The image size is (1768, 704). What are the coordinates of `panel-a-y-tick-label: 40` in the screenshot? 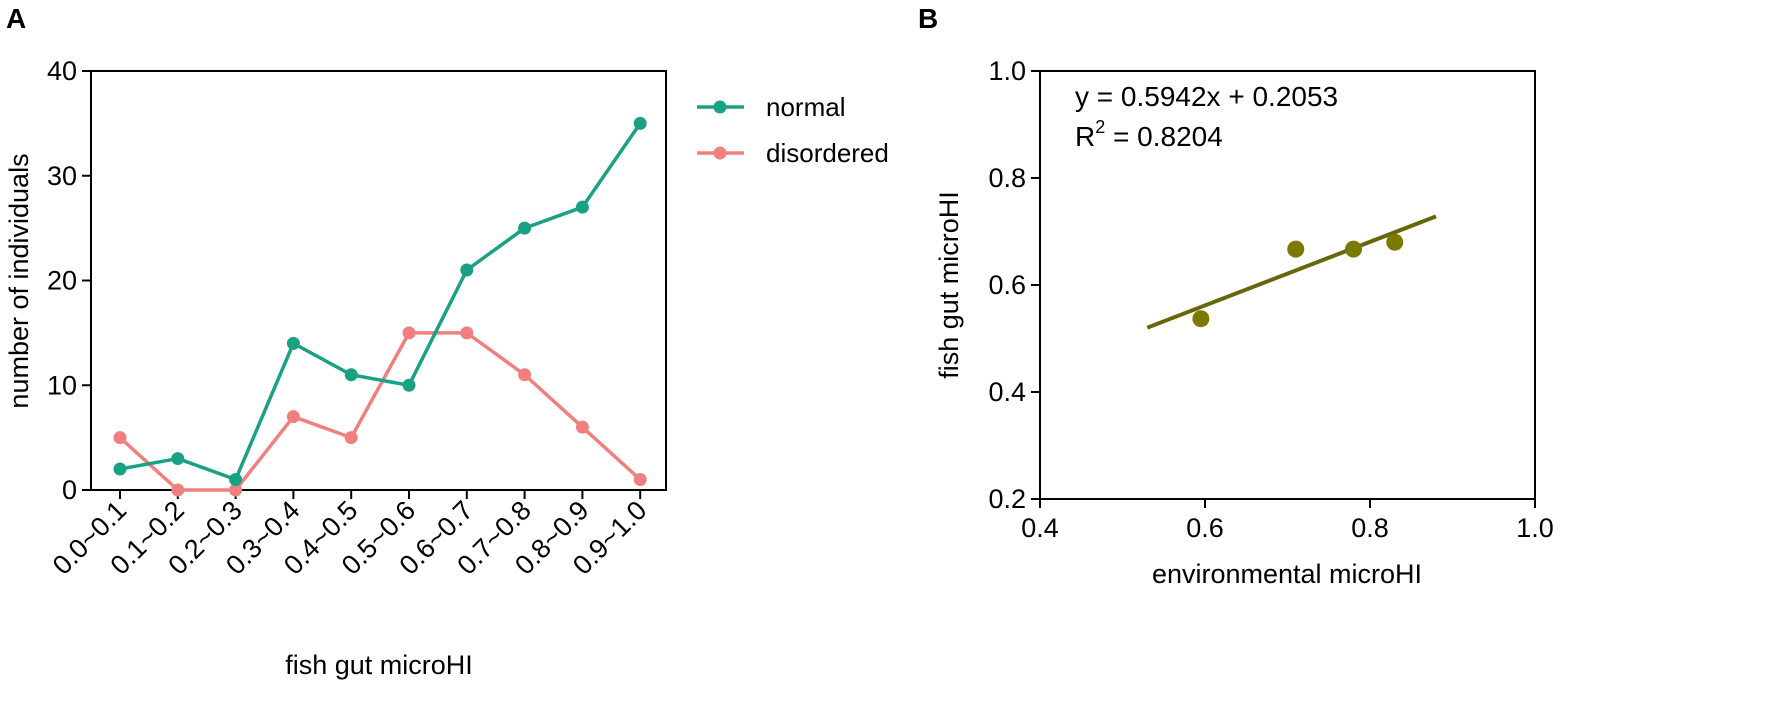 It's located at (62, 71).